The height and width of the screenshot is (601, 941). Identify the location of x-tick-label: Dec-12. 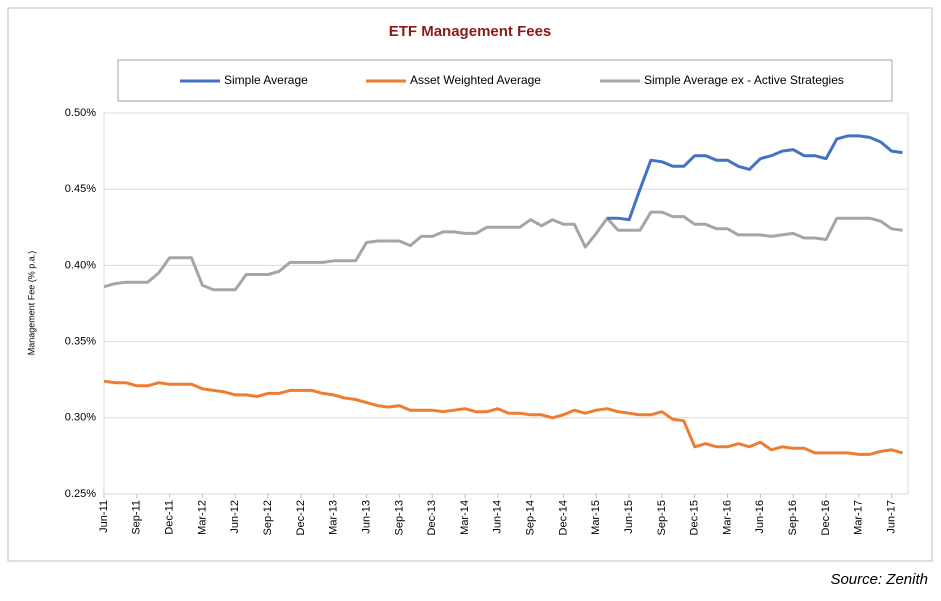
(301, 517).